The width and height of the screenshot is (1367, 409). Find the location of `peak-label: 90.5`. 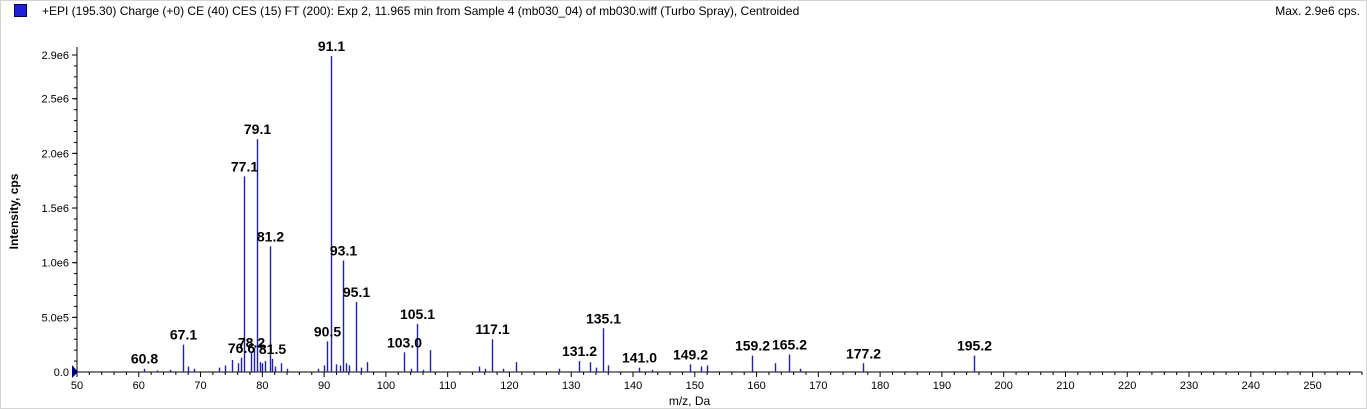

peak-label: 90.5 is located at coordinates (327, 331).